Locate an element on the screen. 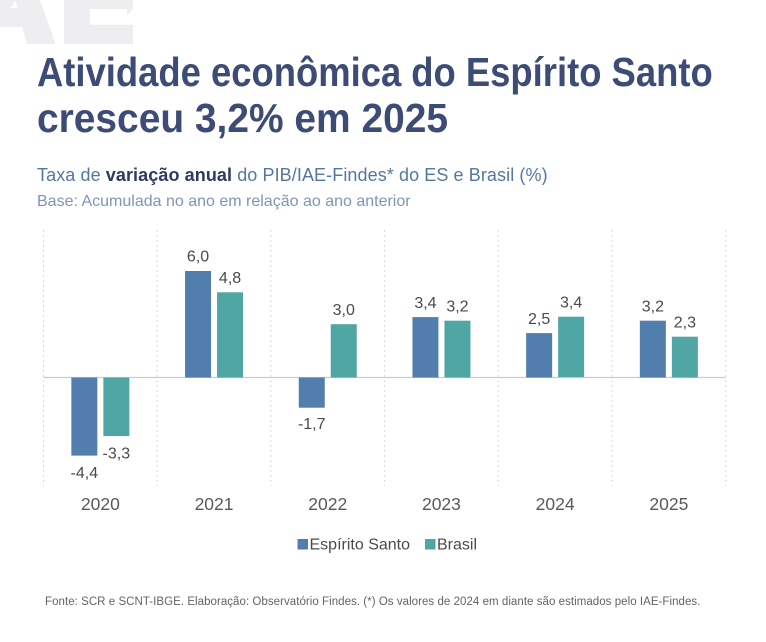 The image size is (766, 642). svg-text: -3,3 is located at coordinates (117, 454).